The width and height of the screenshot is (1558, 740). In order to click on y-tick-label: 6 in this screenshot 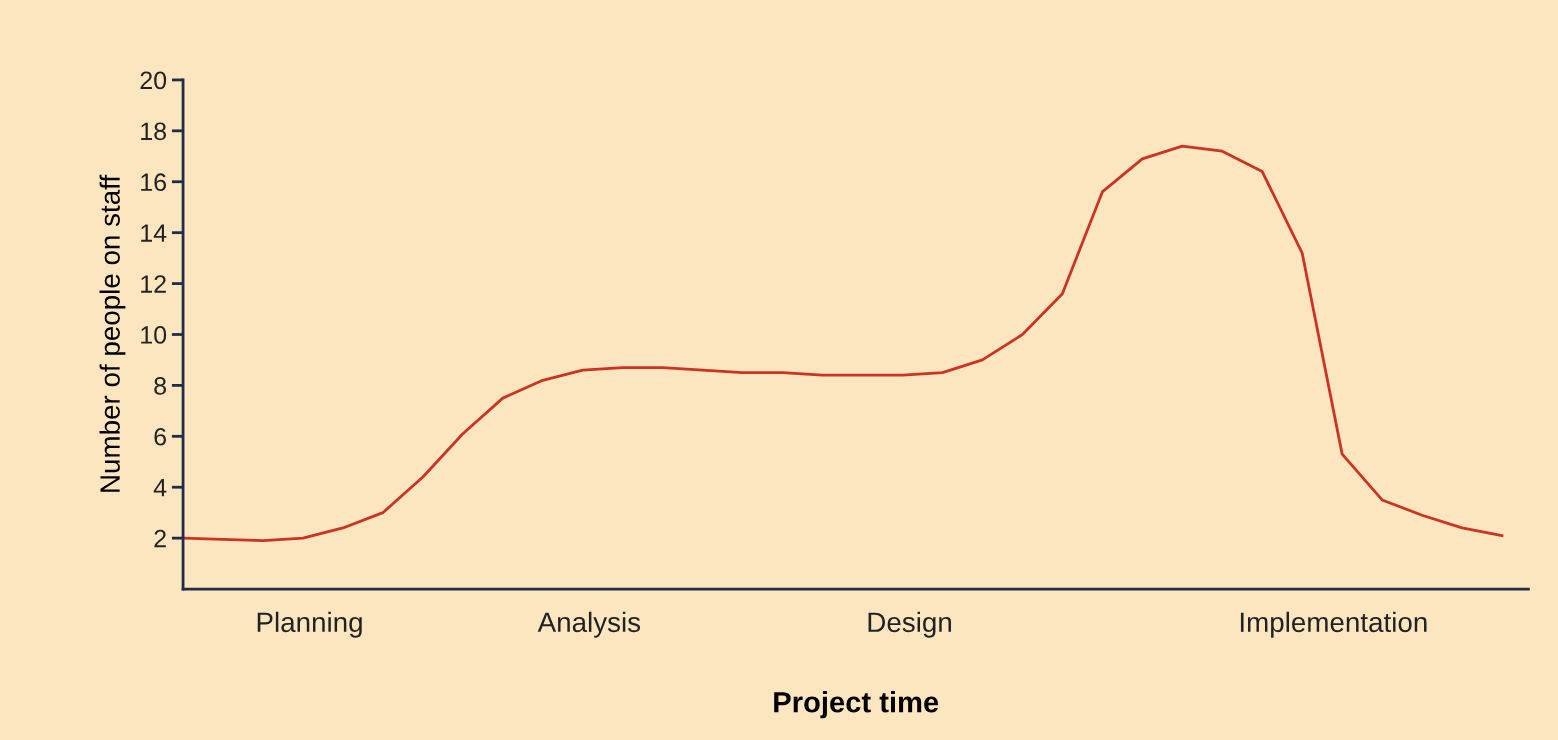, I will do `click(160, 436)`.